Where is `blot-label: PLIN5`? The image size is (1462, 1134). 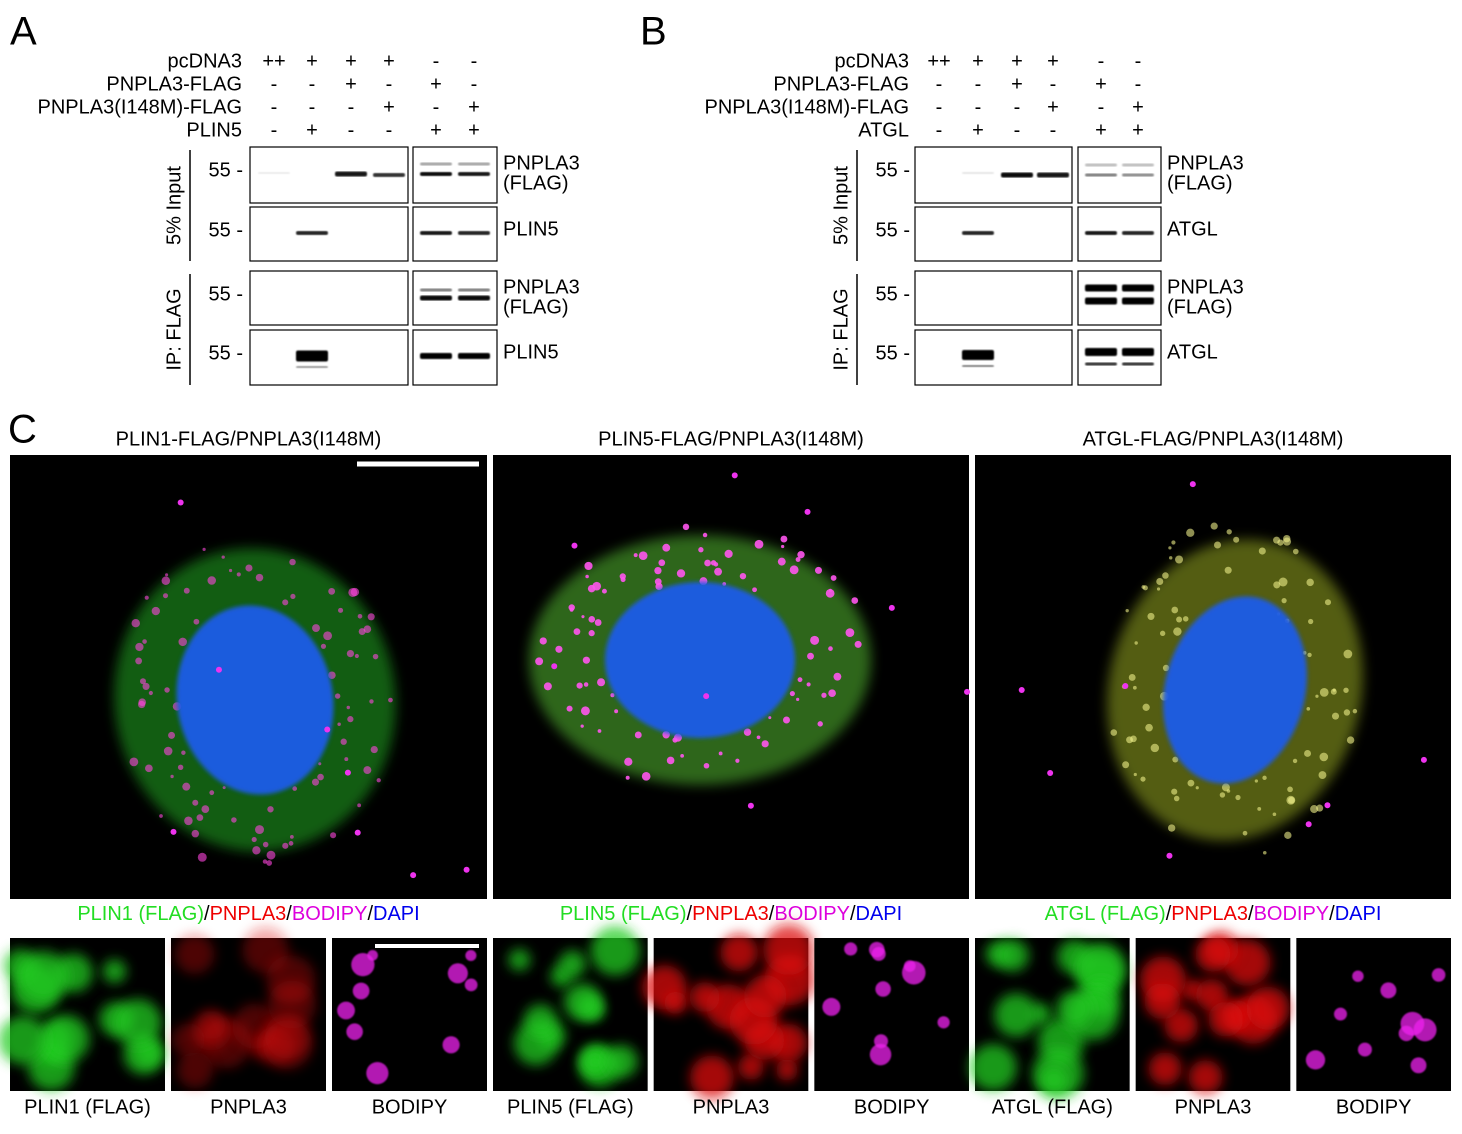
blot-label: PLIN5 is located at coordinates (531, 229).